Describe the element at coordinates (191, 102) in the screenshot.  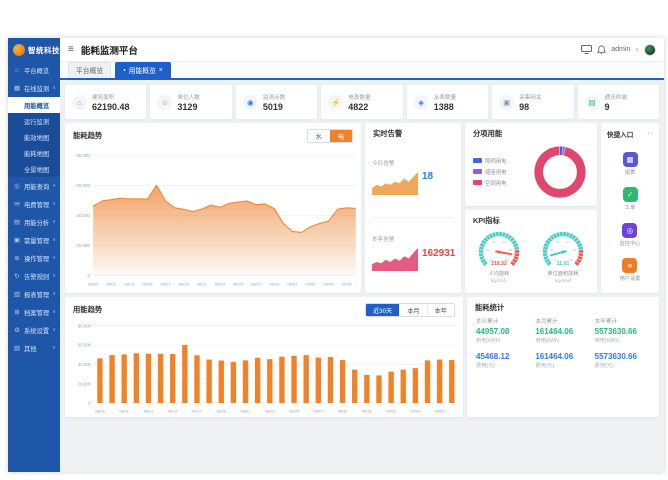
I see `stat-card-headcount: ☺ 单位人数 3129` at that location.